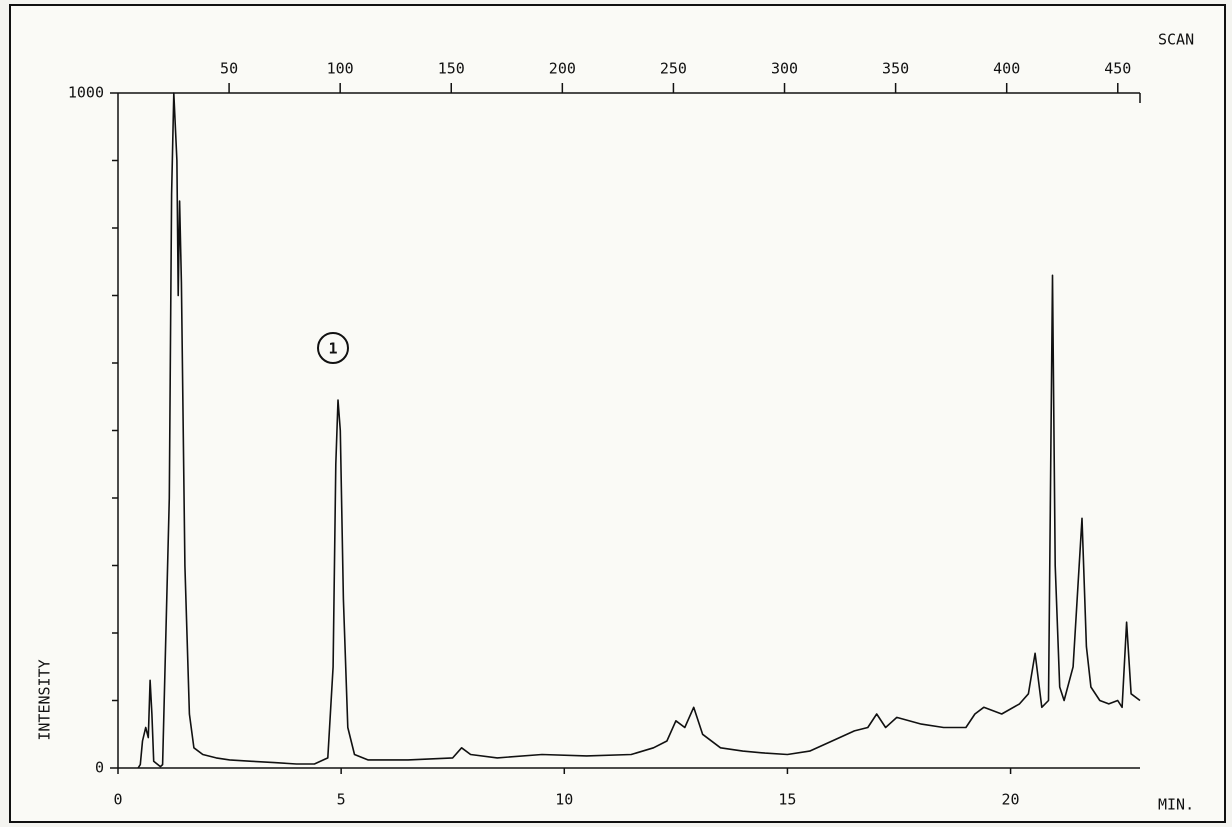 The image size is (1232, 827). I want to click on x2-tick-label: 400, so click(1006, 69).